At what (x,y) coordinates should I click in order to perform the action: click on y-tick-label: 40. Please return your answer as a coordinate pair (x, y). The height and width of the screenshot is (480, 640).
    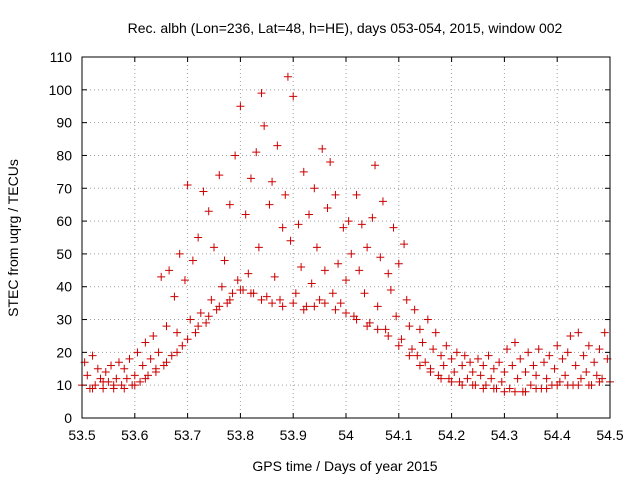
    Looking at the image, I should click on (64, 287).